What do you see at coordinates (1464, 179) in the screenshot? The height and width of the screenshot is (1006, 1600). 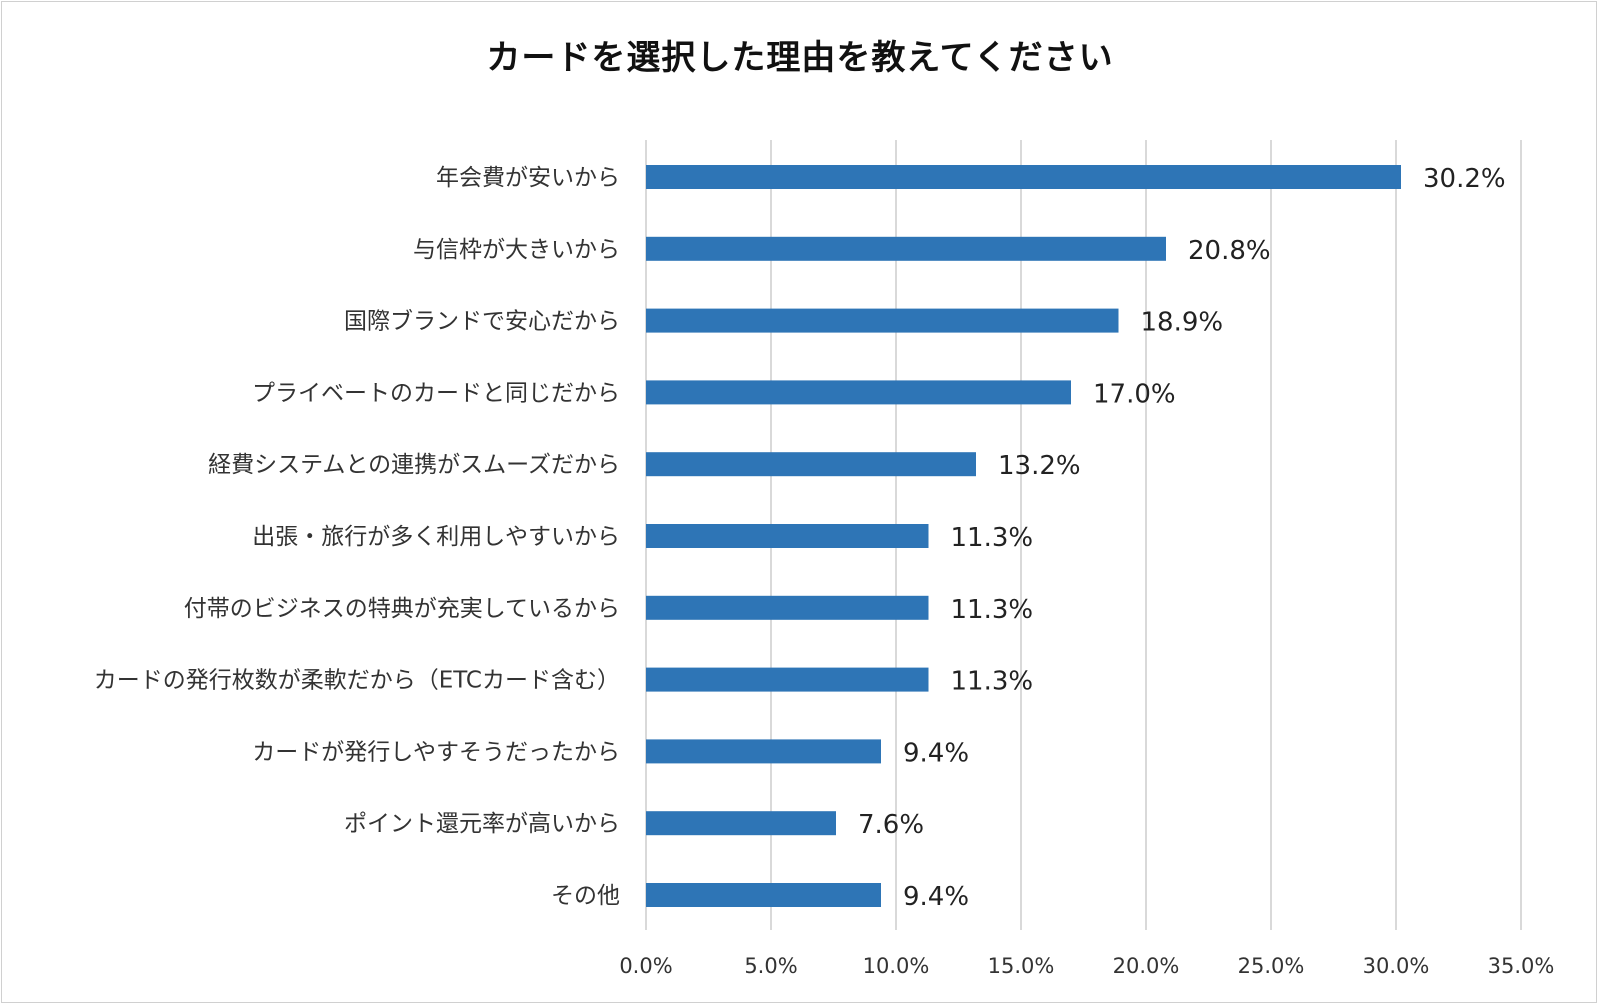 I see `value-label: 30.2%` at bounding box center [1464, 179].